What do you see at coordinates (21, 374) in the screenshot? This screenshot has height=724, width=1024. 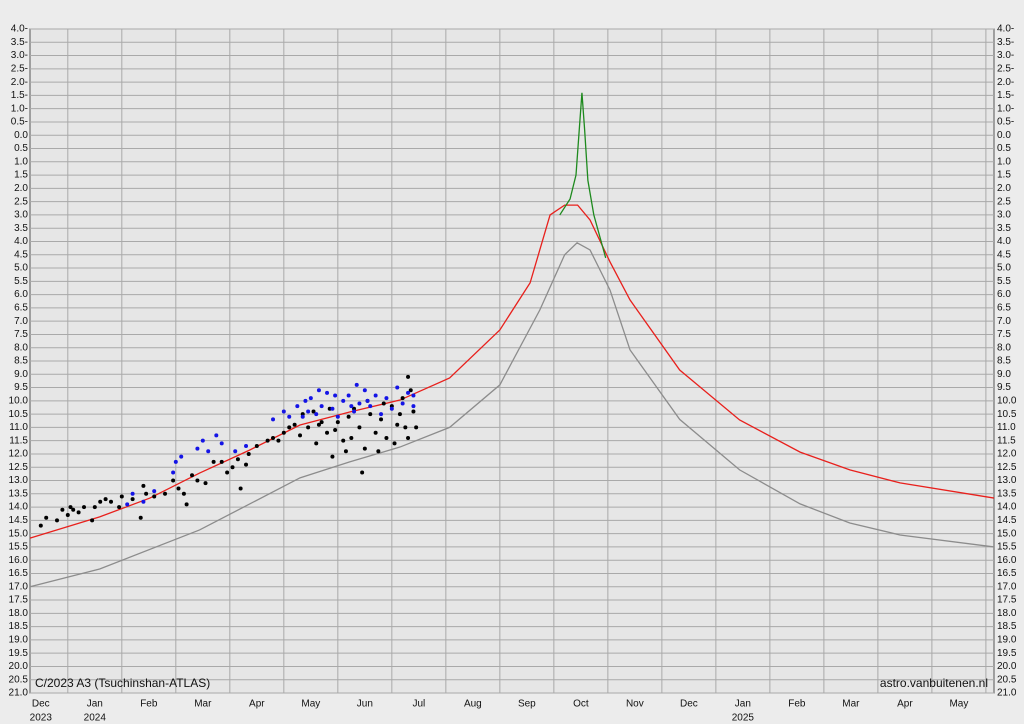 I see `y-tick-label: 9.0` at bounding box center [21, 374].